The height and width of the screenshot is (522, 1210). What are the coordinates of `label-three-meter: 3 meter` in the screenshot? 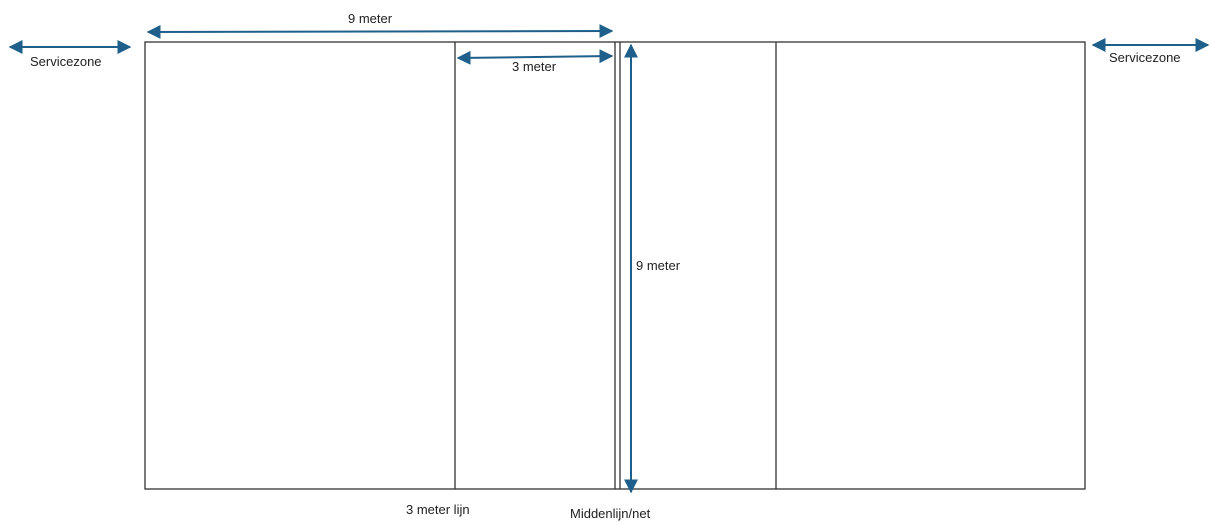 It's located at (534, 66).